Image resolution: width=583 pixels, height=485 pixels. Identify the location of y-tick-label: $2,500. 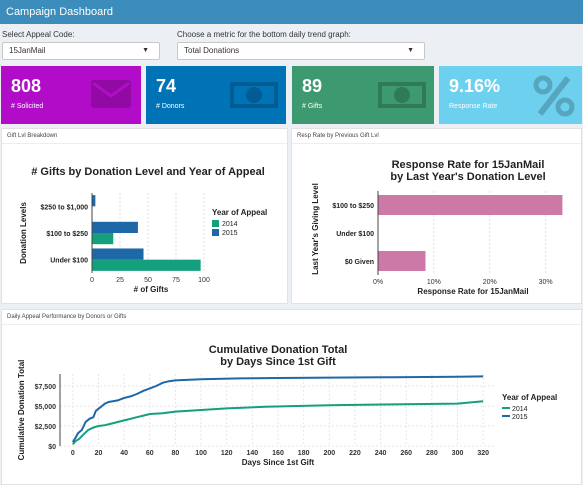
(46, 427).